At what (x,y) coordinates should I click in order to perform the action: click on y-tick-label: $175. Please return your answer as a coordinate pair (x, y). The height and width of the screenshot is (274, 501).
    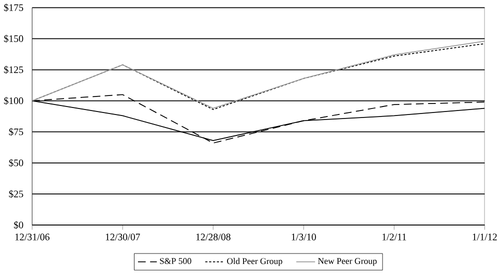
    Looking at the image, I should click on (14, 8).